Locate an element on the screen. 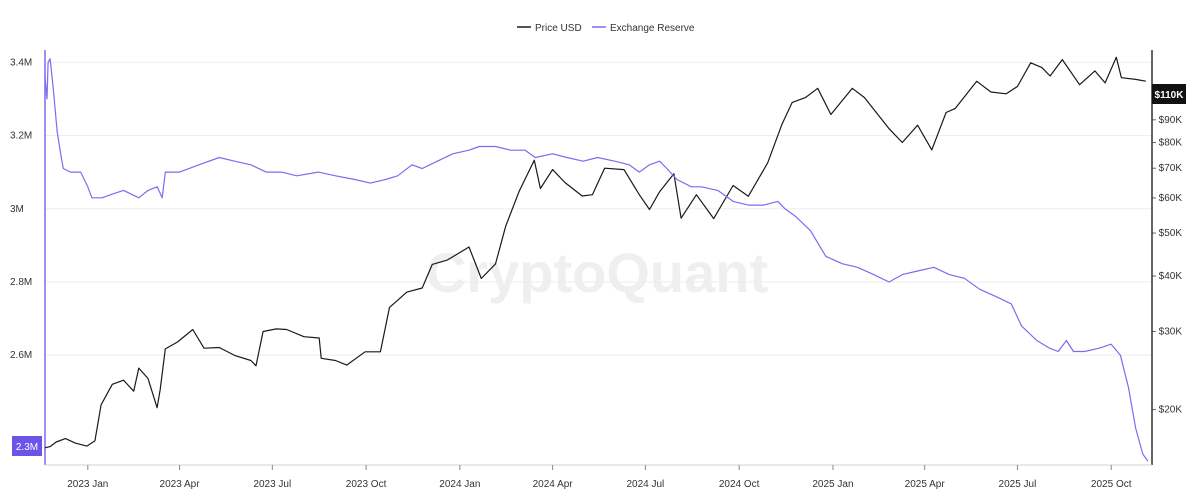  x-axis-tick-label: 2024 Jul is located at coordinates (645, 484).